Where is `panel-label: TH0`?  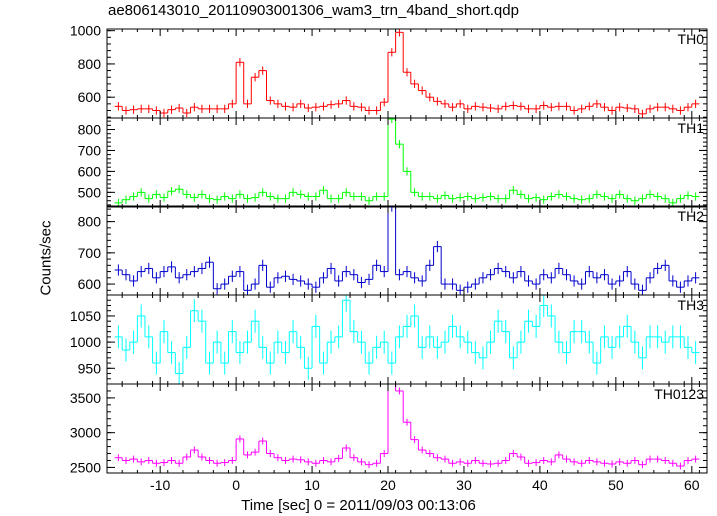 panel-label: TH0 is located at coordinates (691, 39).